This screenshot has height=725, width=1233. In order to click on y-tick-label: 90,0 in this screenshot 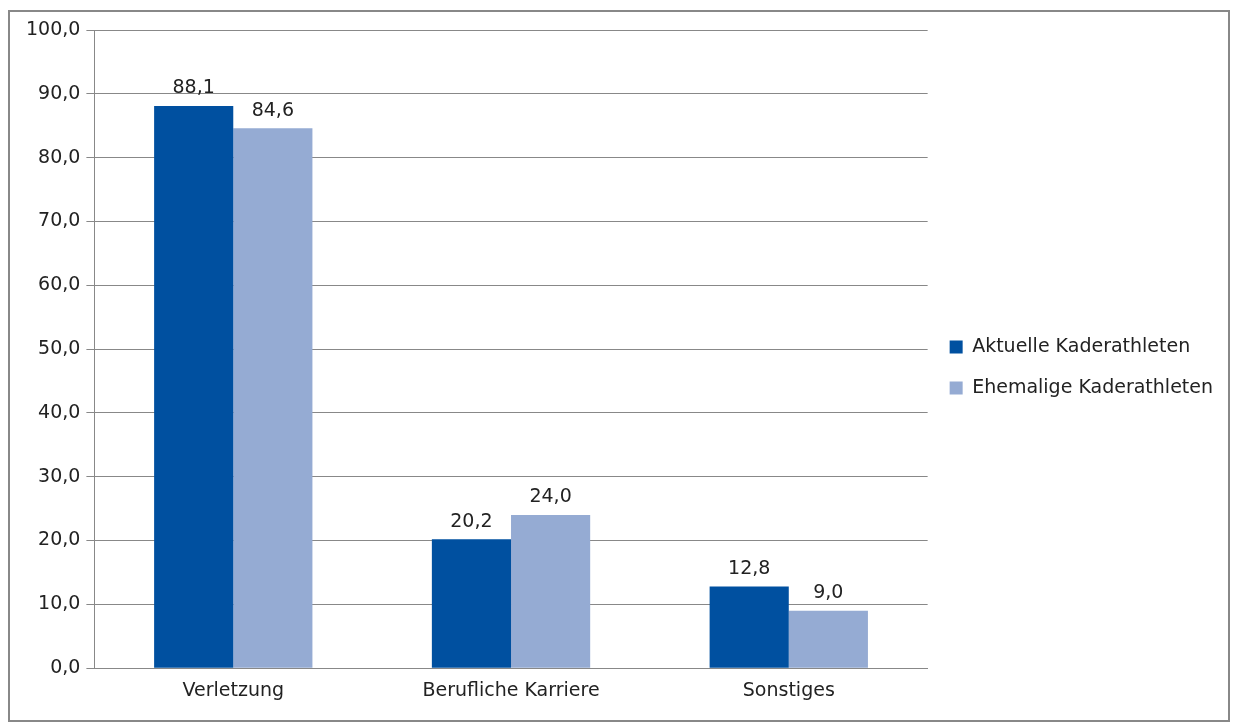, I will do `click(59, 91)`.